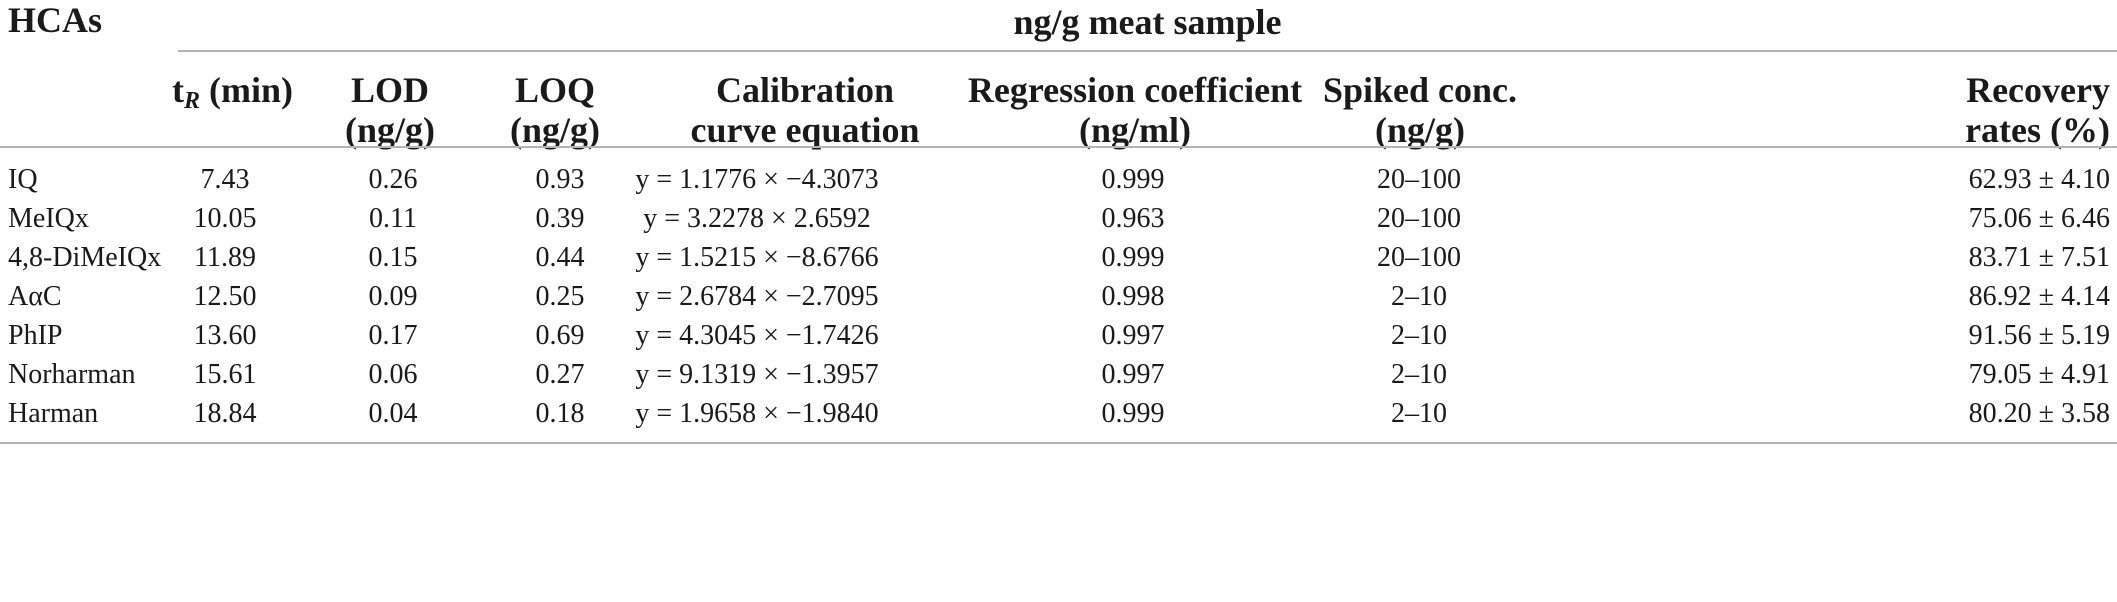  I want to click on cell-tr: 13.60, so click(225, 335).